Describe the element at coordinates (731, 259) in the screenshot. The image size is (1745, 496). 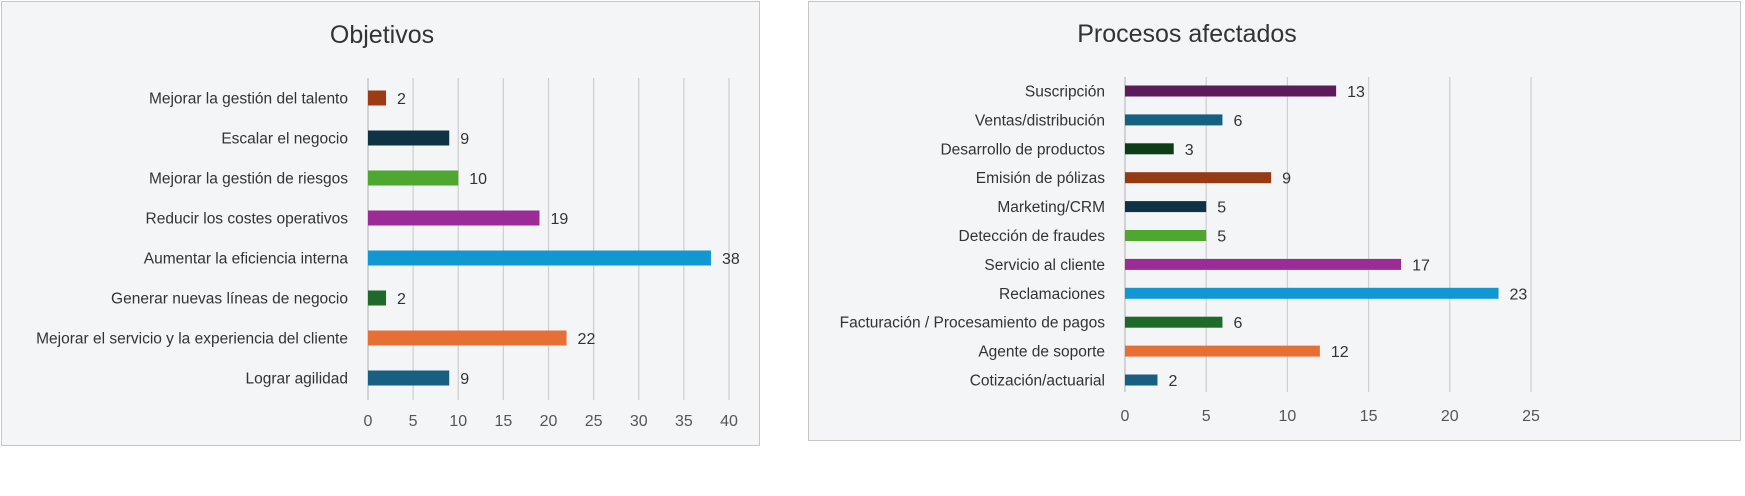
I see `data-label: 38` at that location.